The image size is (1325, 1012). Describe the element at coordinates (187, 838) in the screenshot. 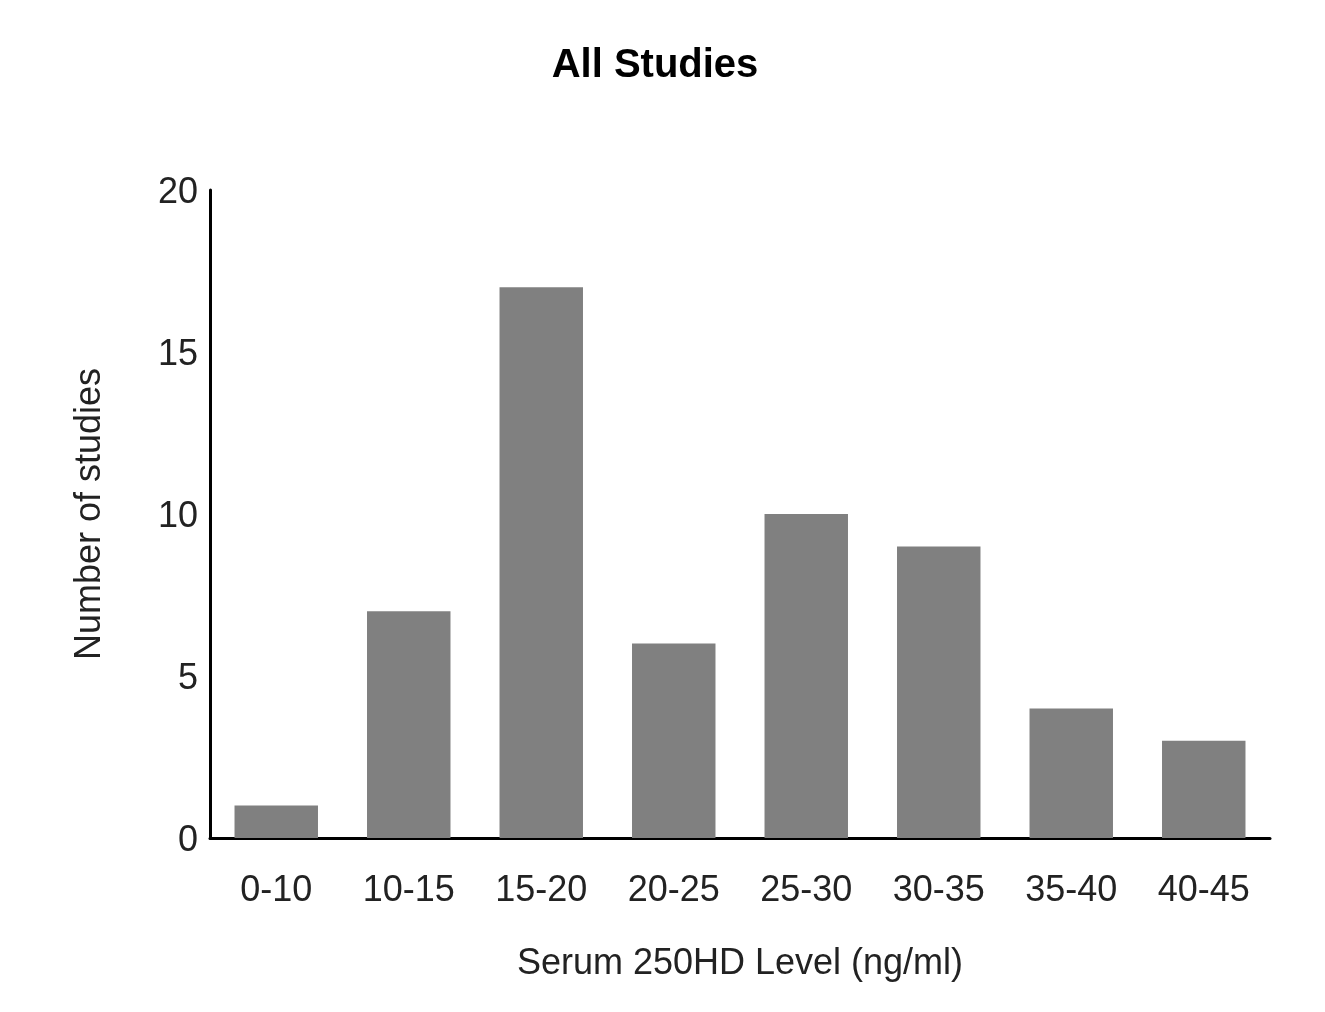

I see `y-tick-label: 0` at that location.